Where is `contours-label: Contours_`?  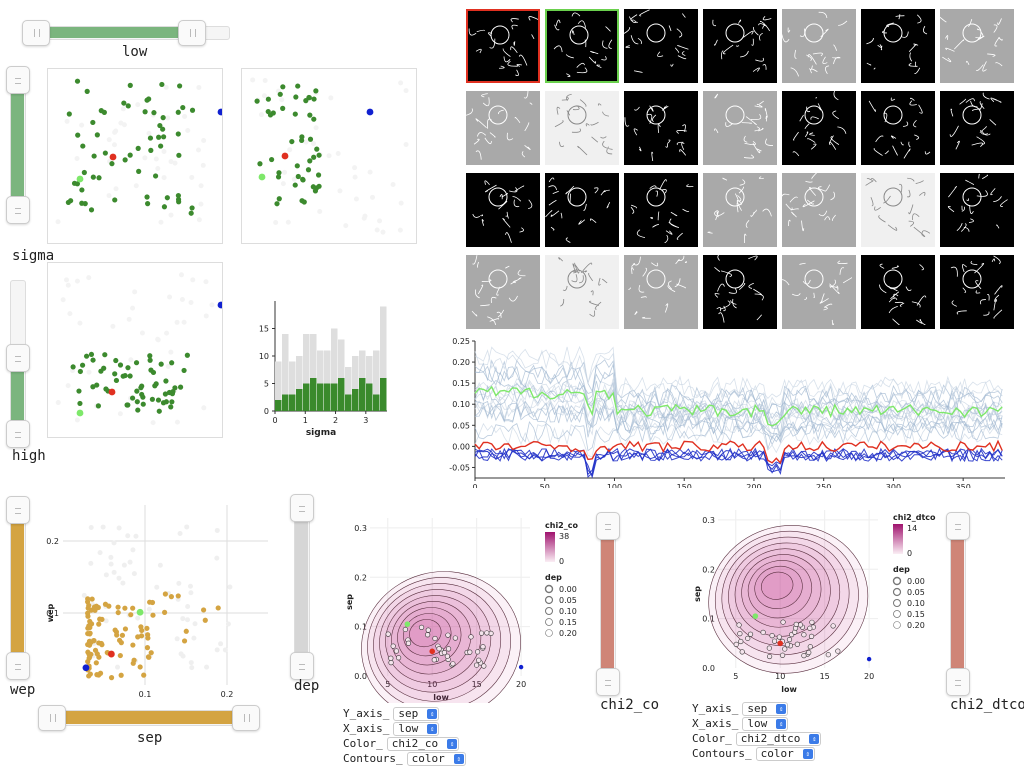 contours-label: Contours_ is located at coordinates (373, 758).